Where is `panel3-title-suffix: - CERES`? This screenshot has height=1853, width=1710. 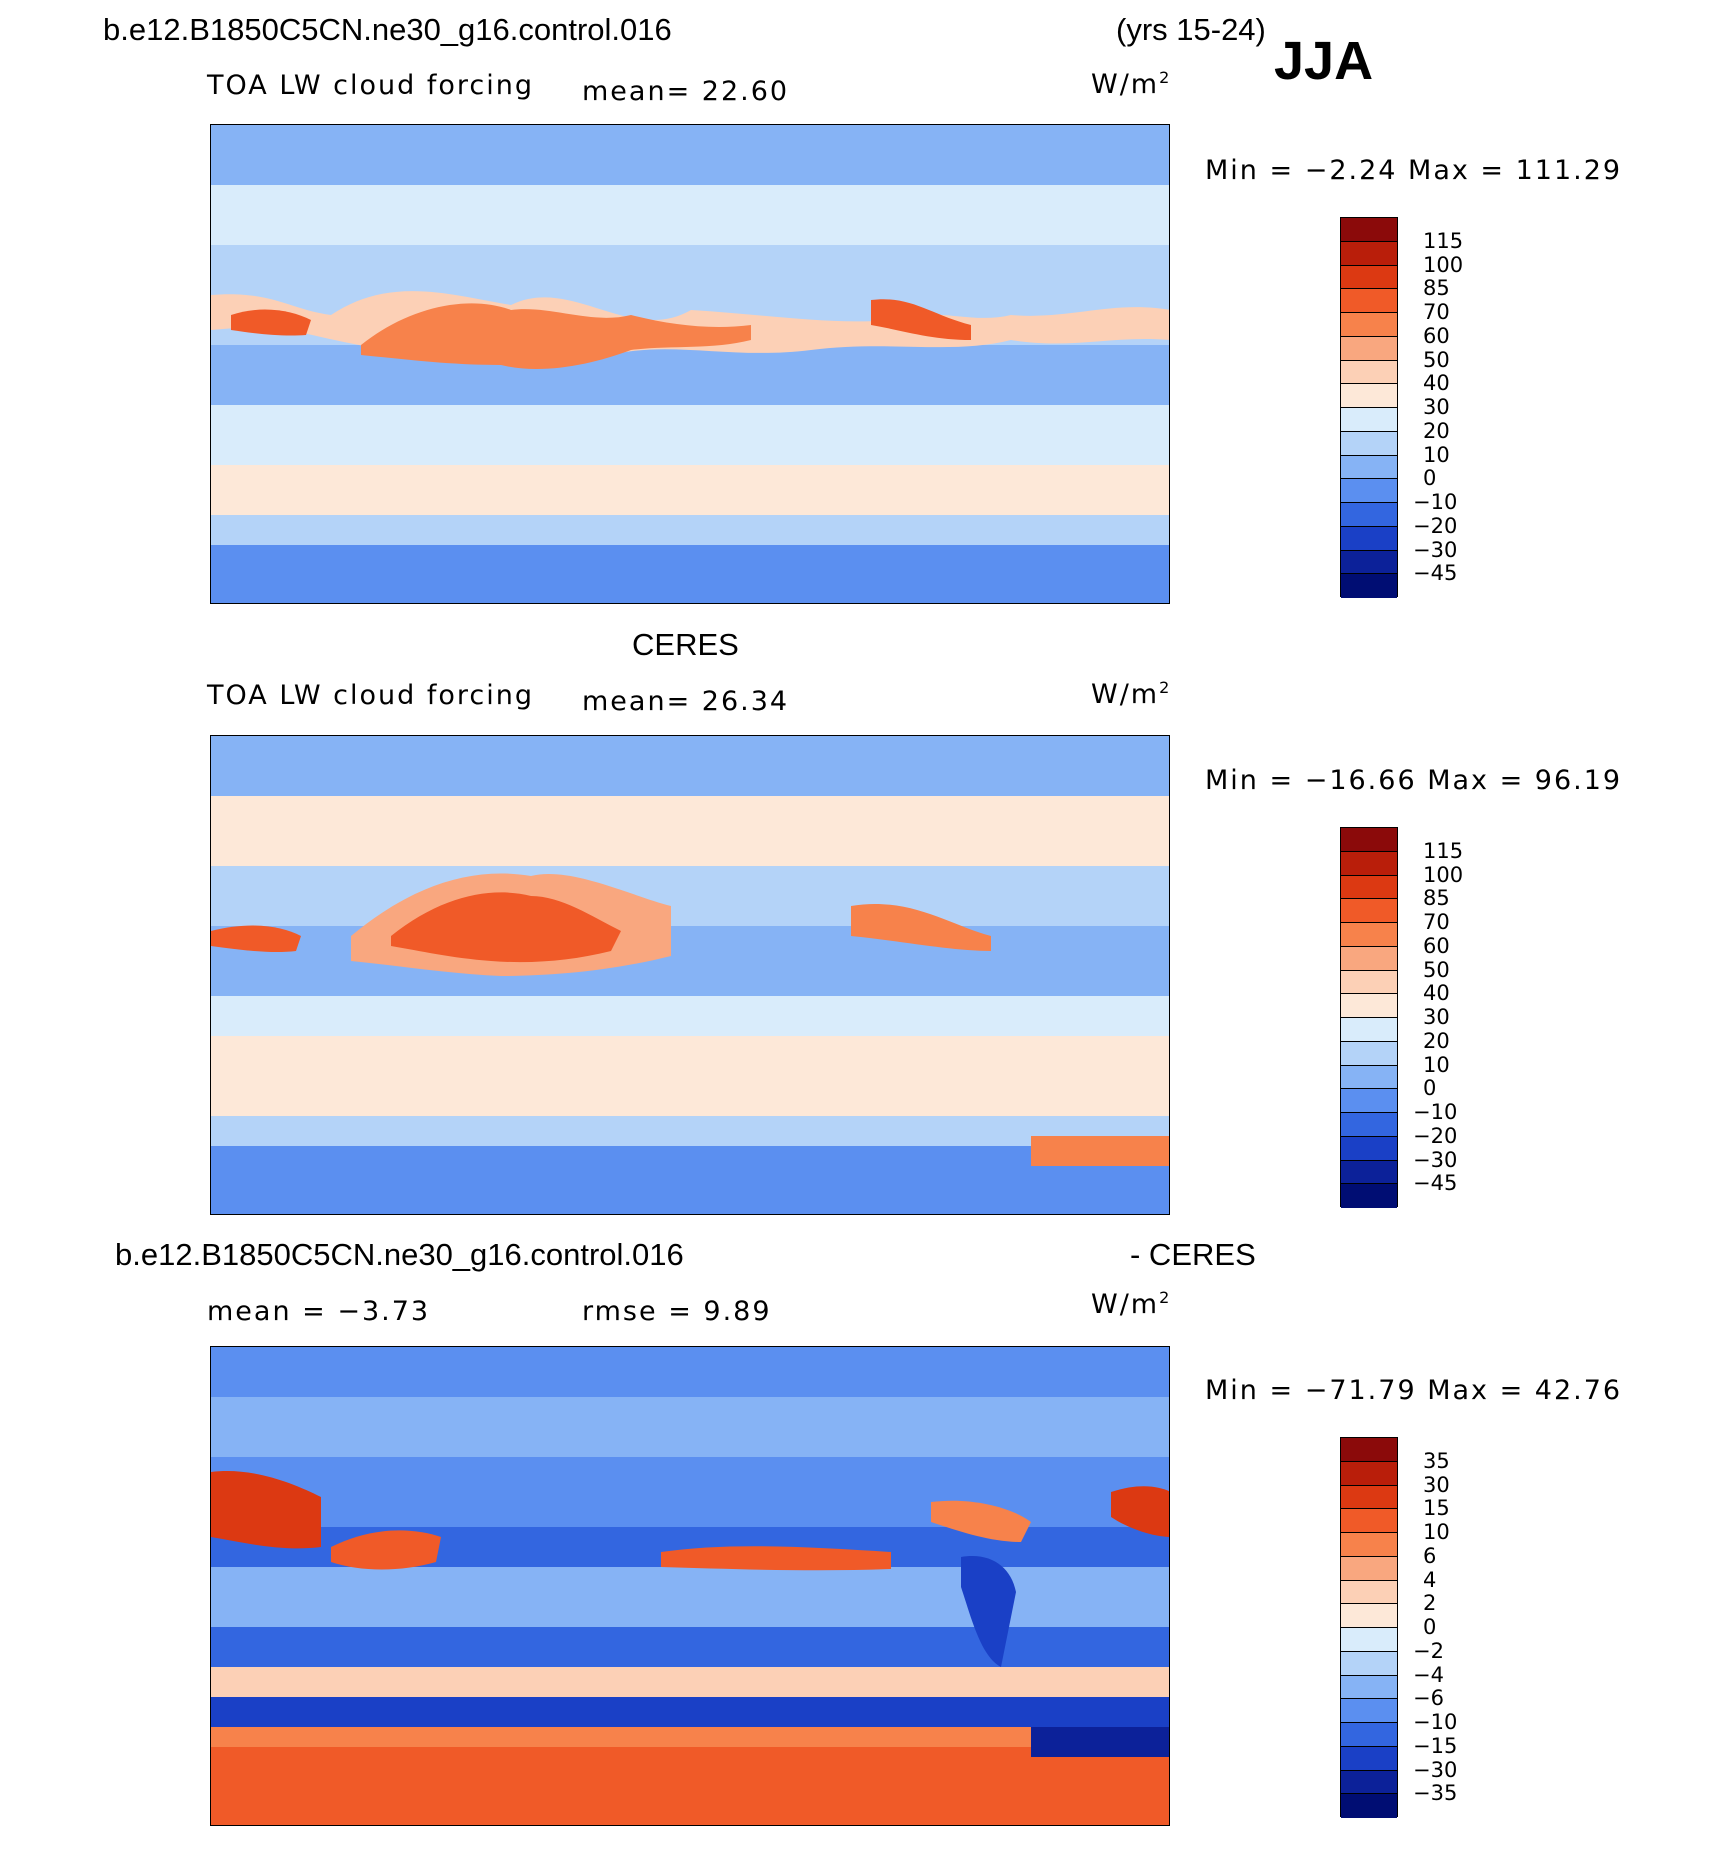
panel3-title-suffix: - CERES is located at coordinates (1193, 1254).